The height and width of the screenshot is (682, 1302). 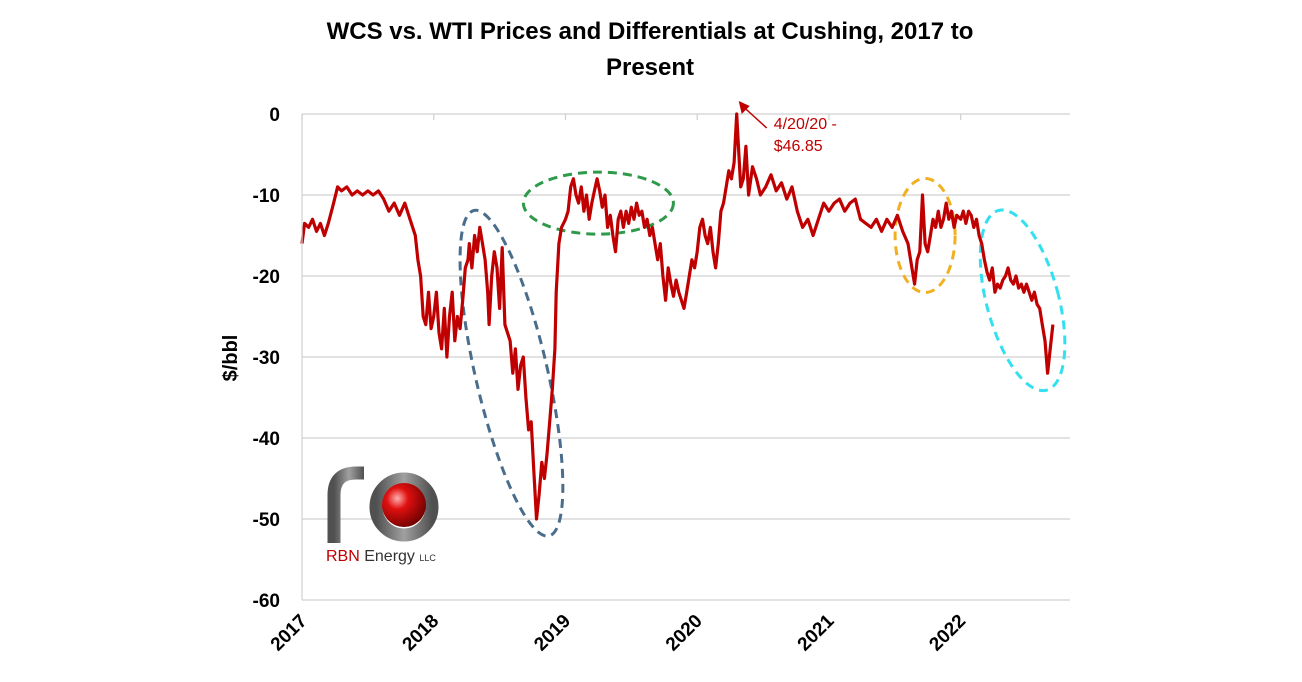 What do you see at coordinates (343, 556) in the screenshot?
I see `logo-rbn-text: RBN` at bounding box center [343, 556].